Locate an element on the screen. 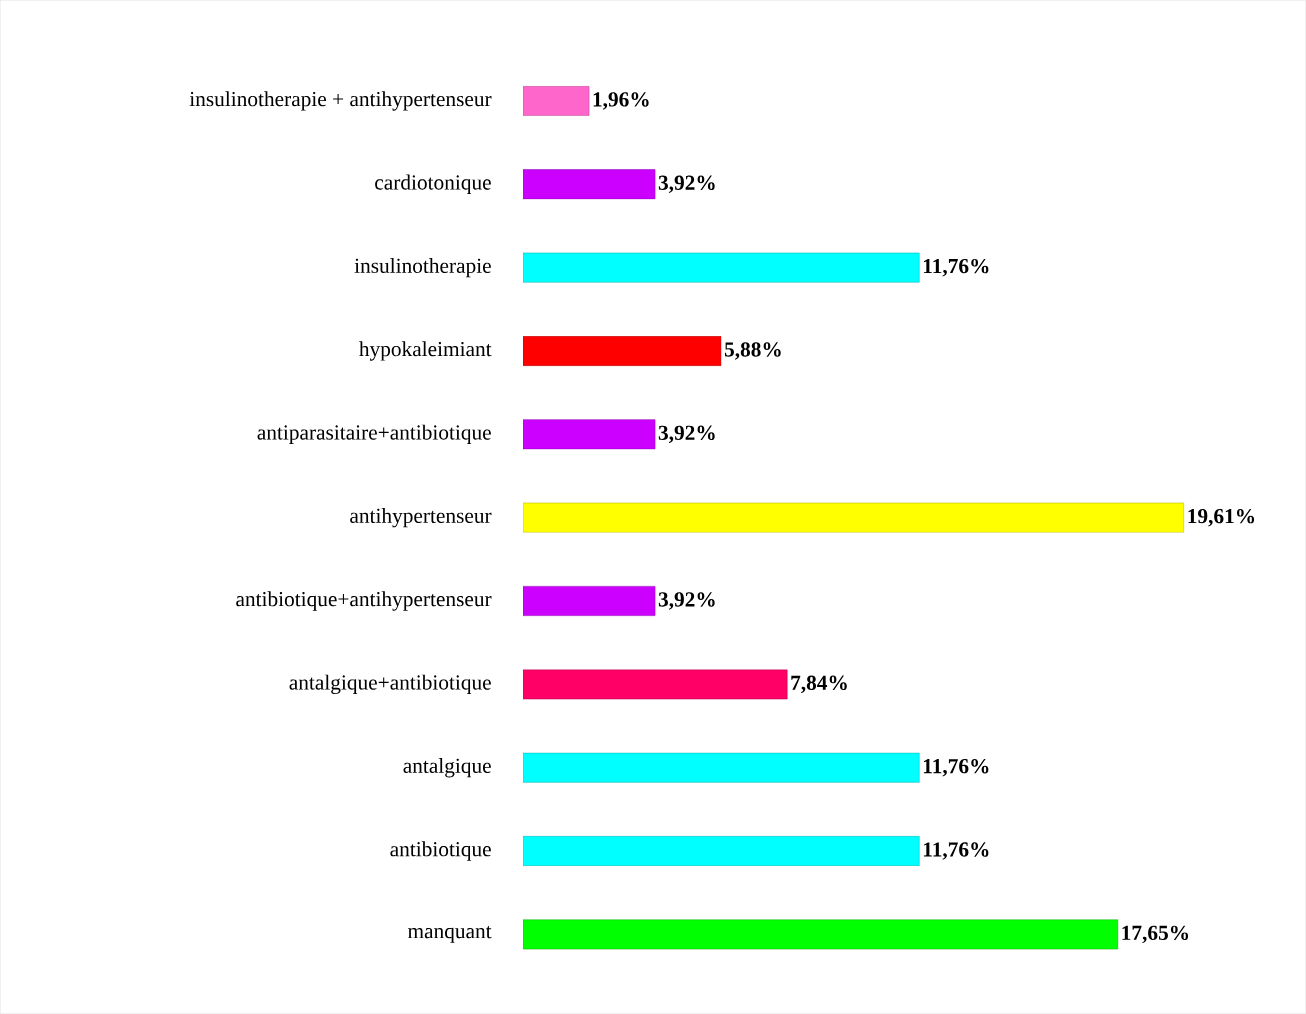  y-tick-label: antalgique is located at coordinates (447, 768).